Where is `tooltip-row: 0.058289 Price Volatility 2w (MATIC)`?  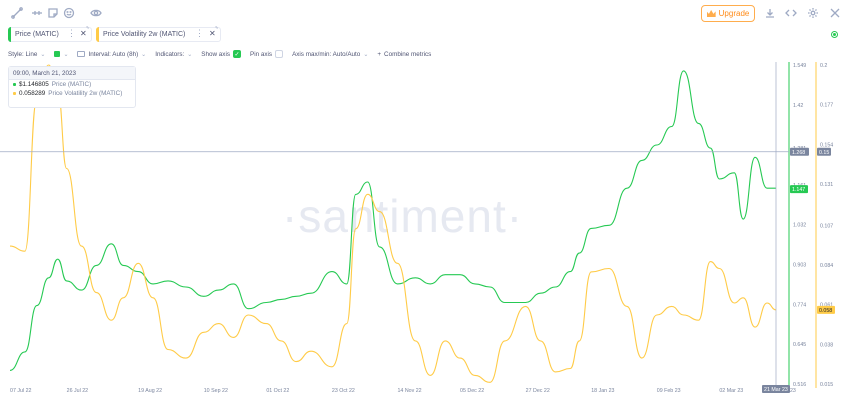 tooltip-row: 0.058289 Price Volatility 2w (MATIC) is located at coordinates (72, 93).